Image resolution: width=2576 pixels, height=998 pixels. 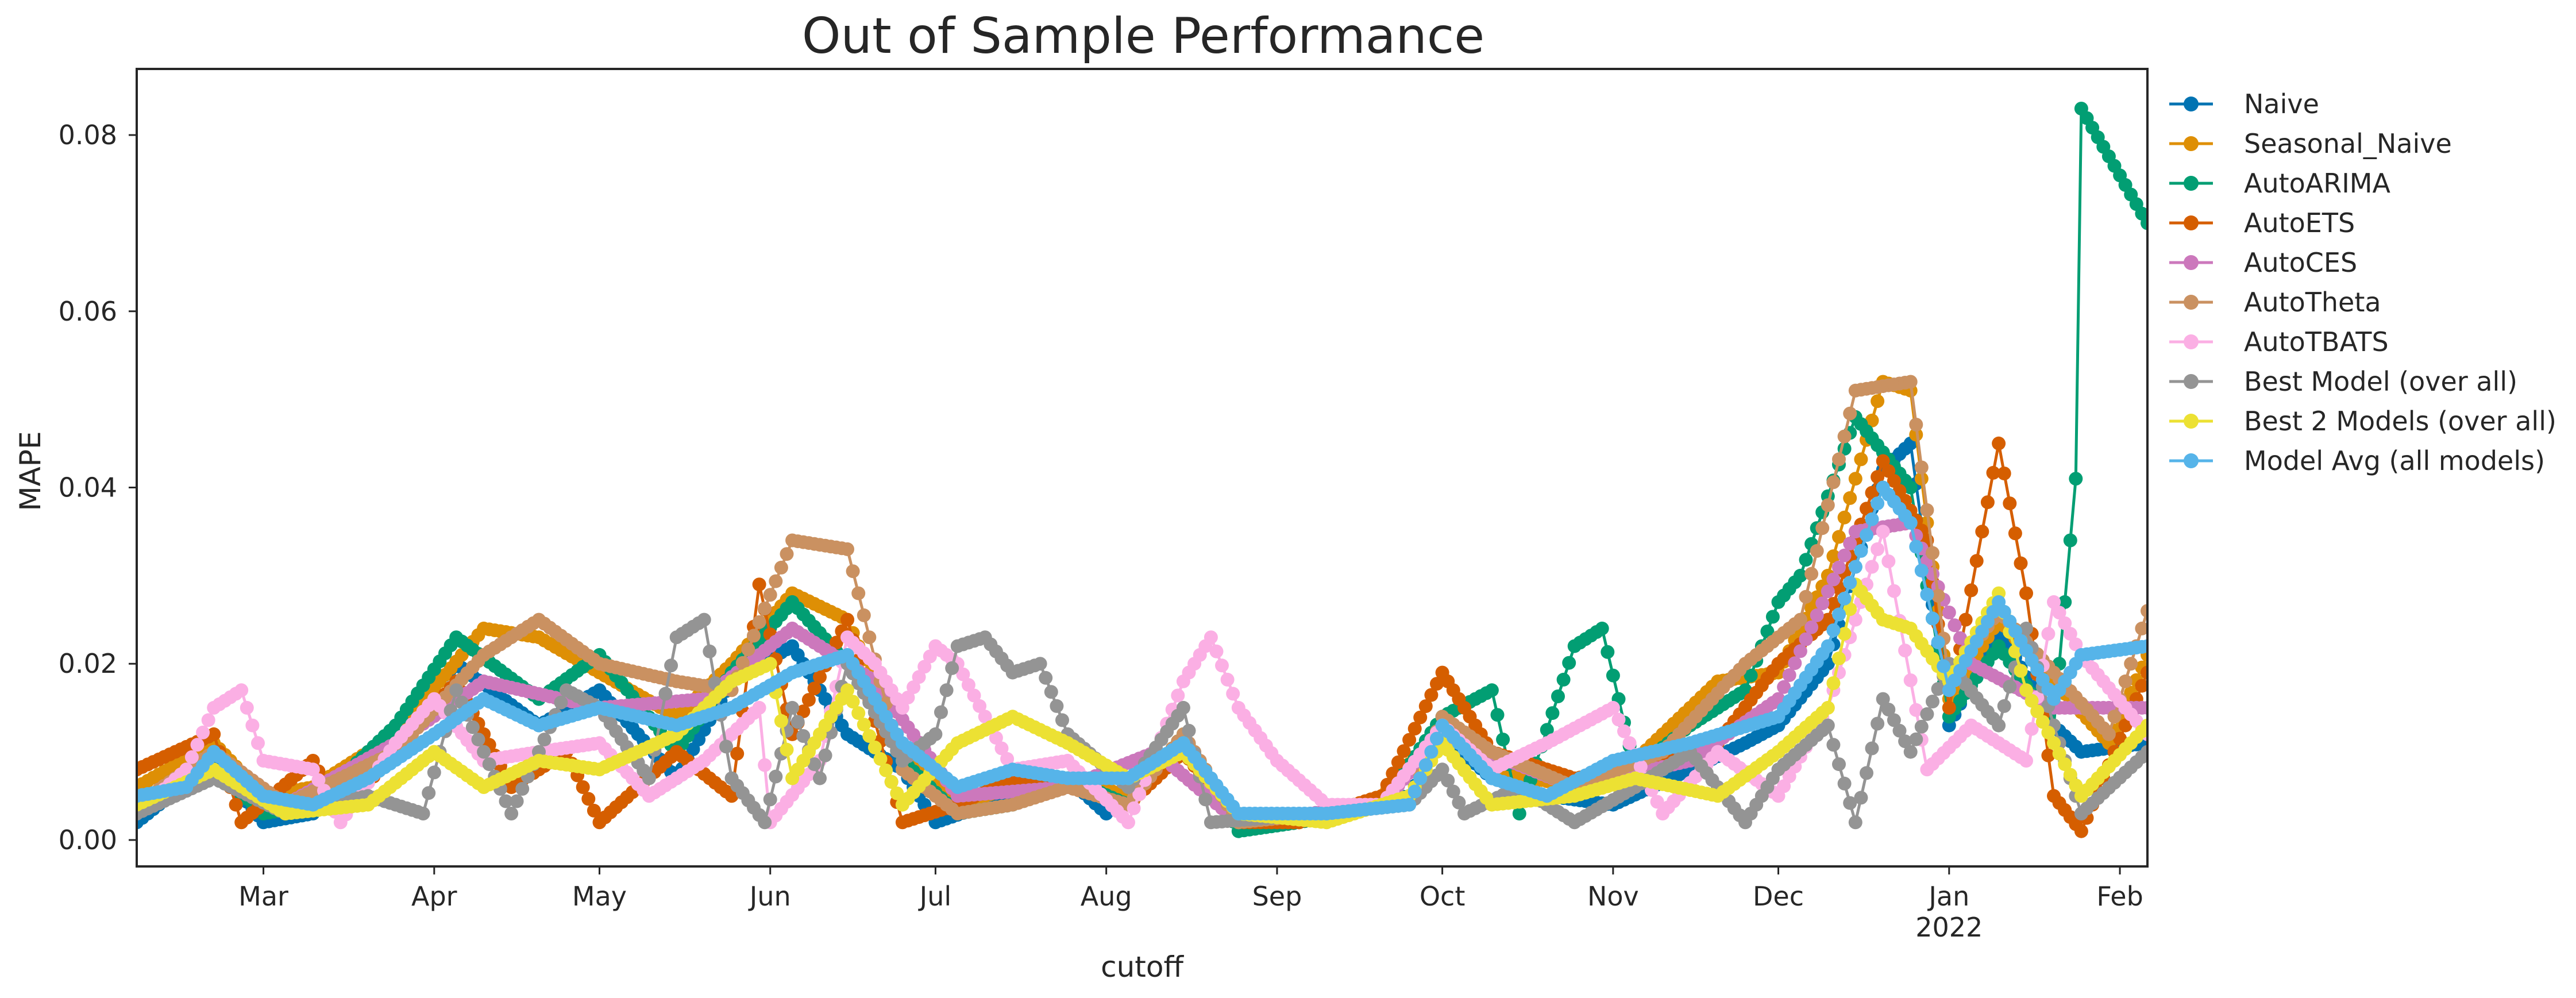 I want to click on legend-label: AutoETS, so click(x=2299, y=222).